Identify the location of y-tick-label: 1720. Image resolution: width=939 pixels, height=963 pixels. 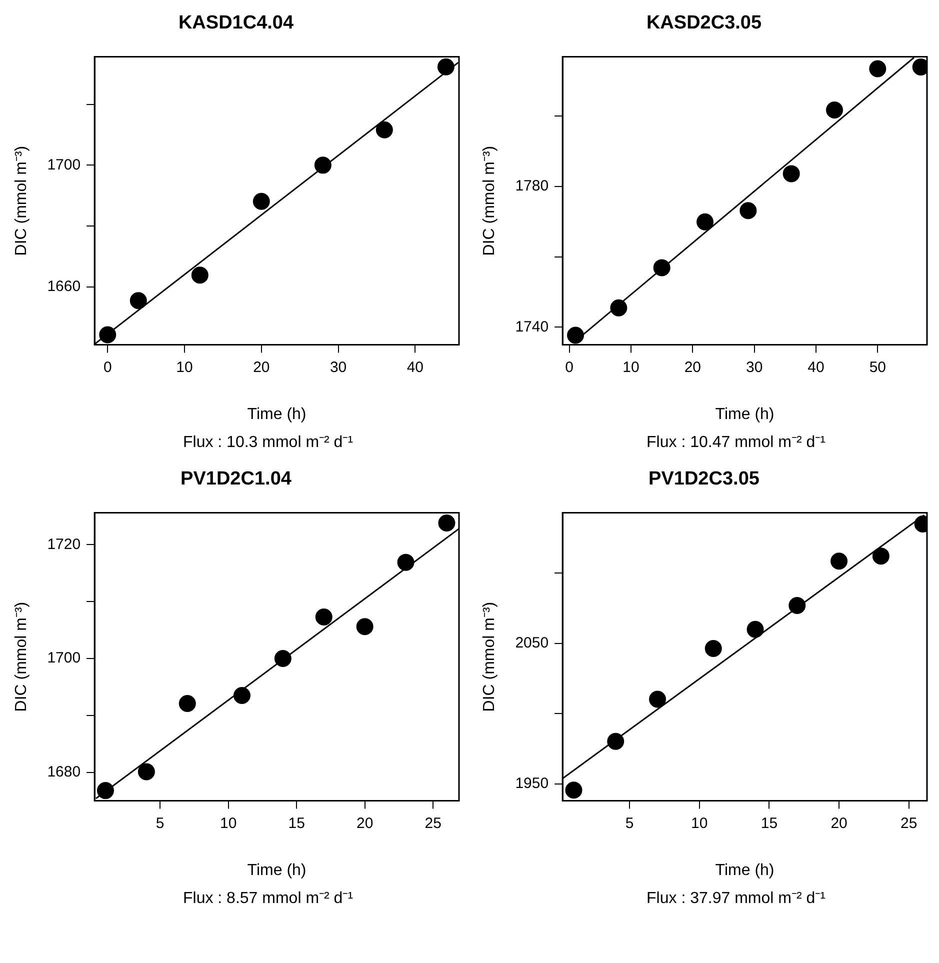
(64, 544).